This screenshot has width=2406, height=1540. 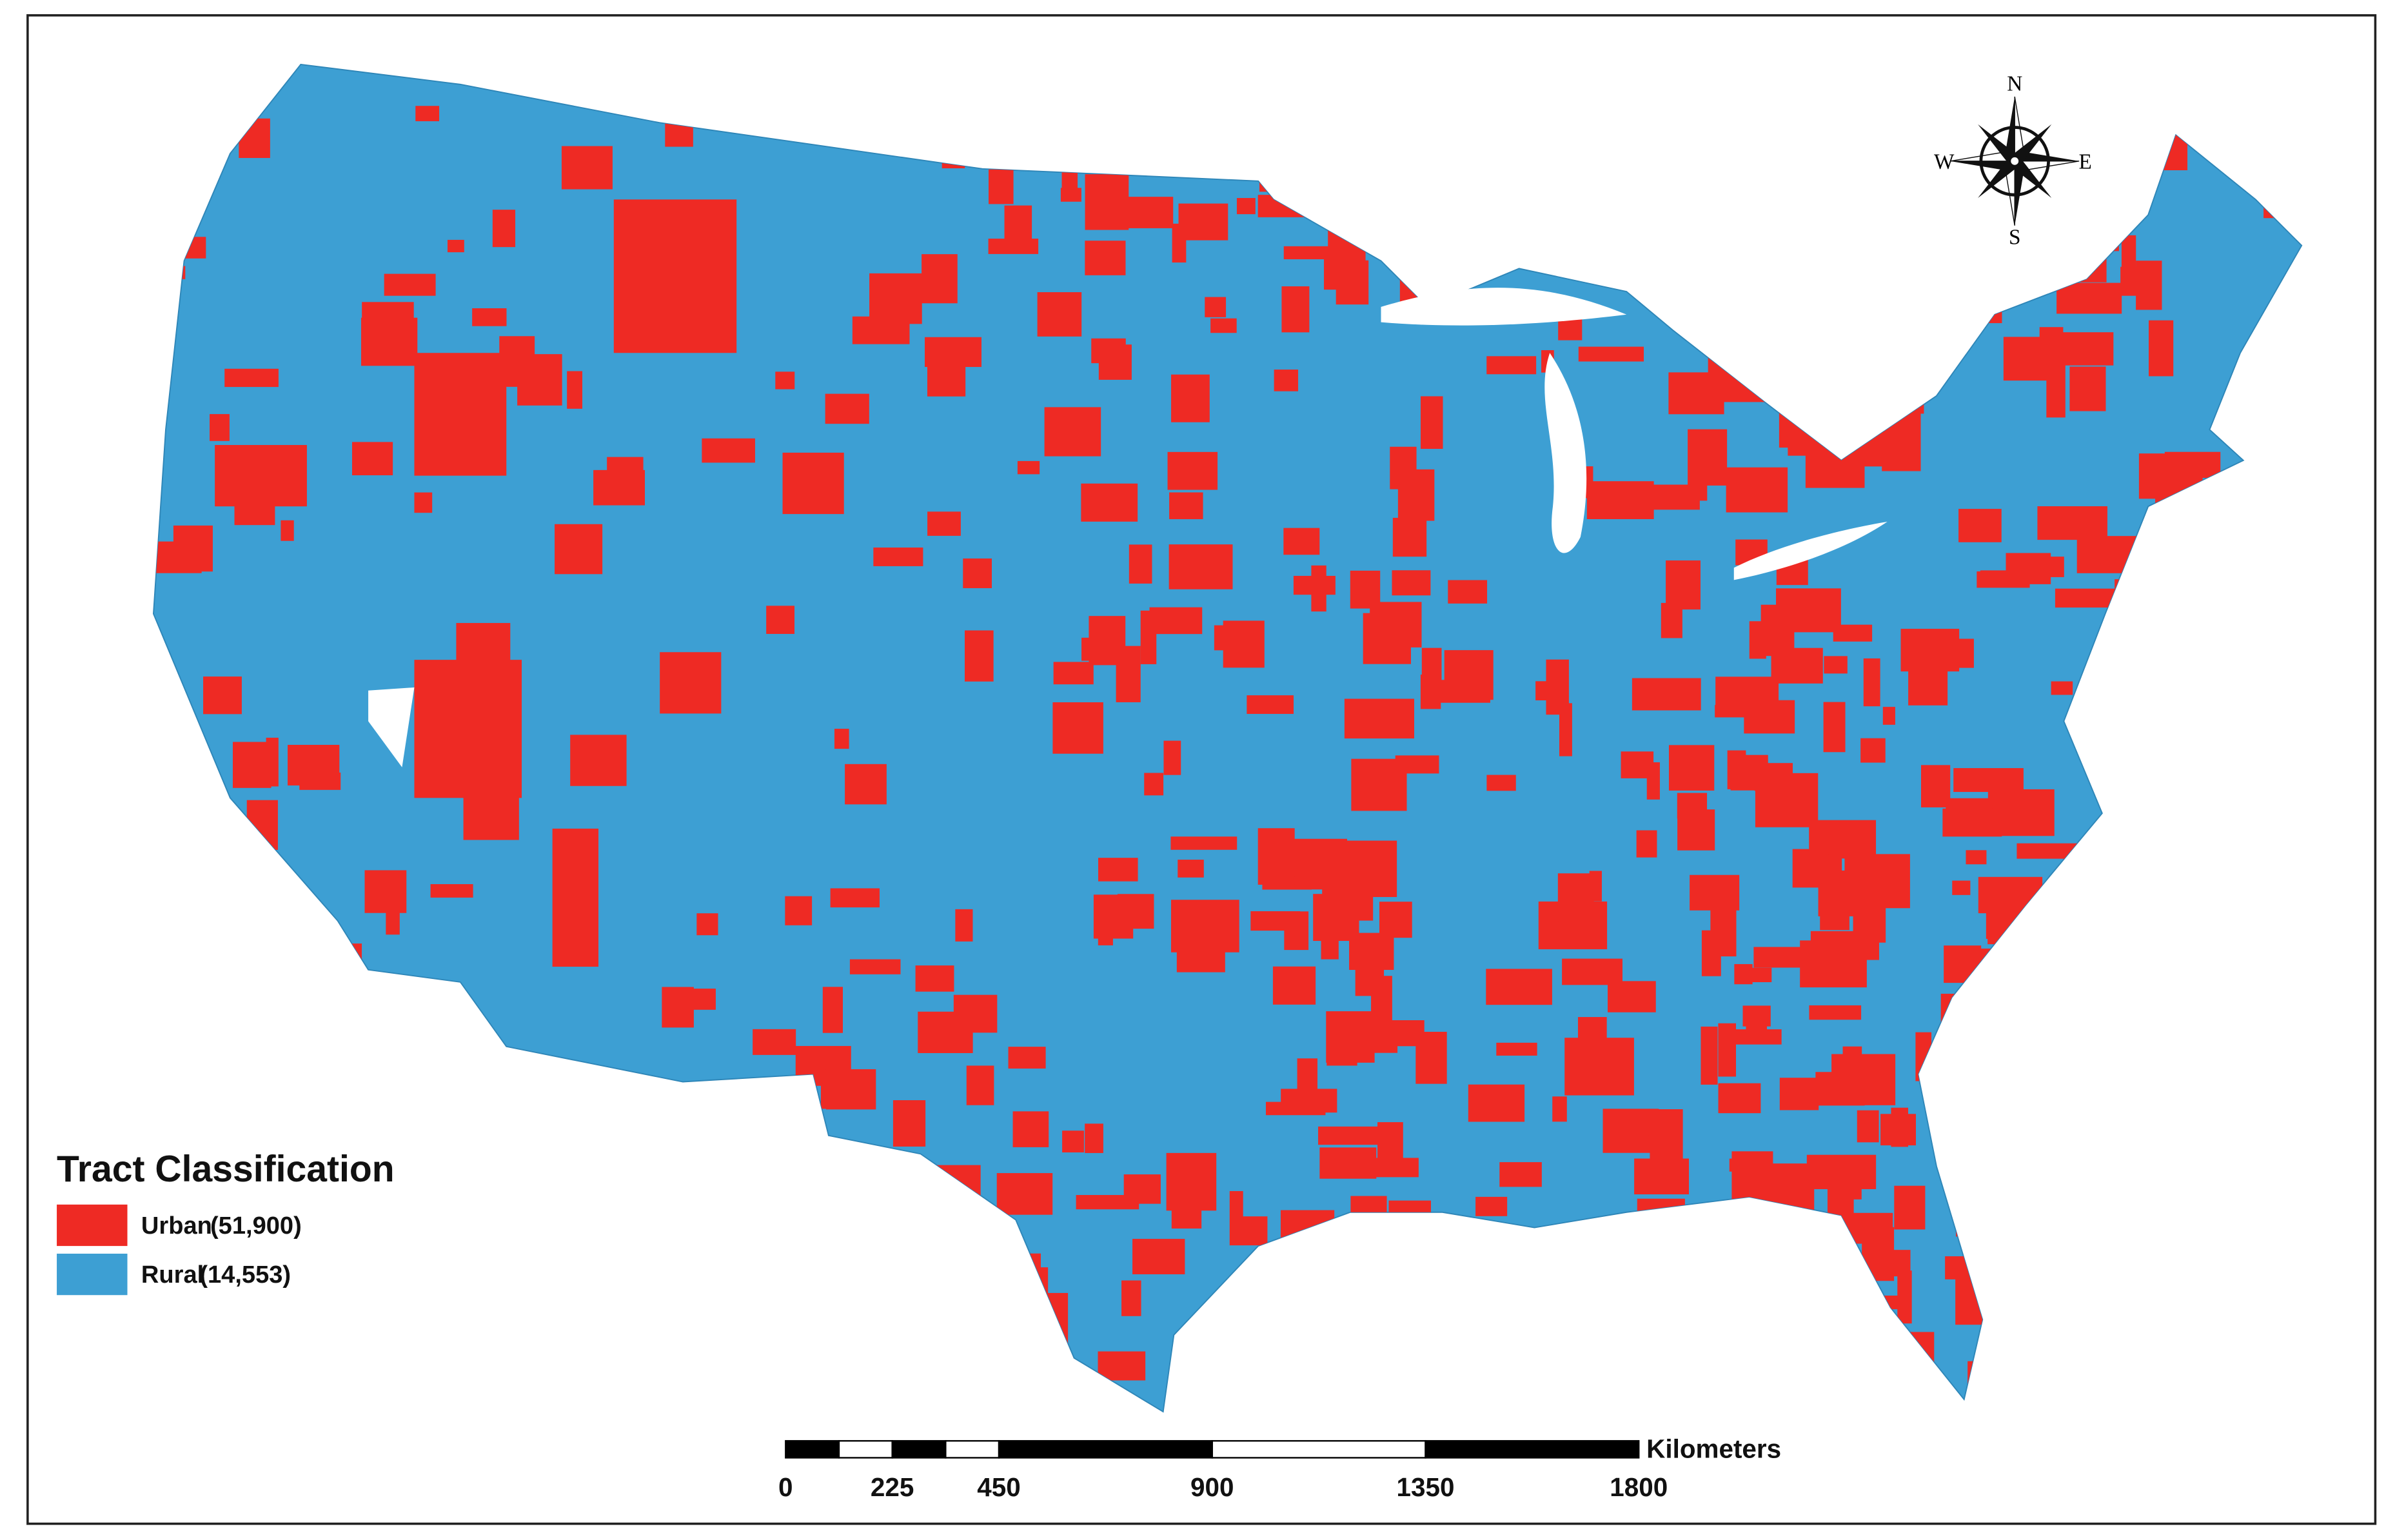 I want to click on scale-tick-label: 1800, so click(x=1639, y=1487).